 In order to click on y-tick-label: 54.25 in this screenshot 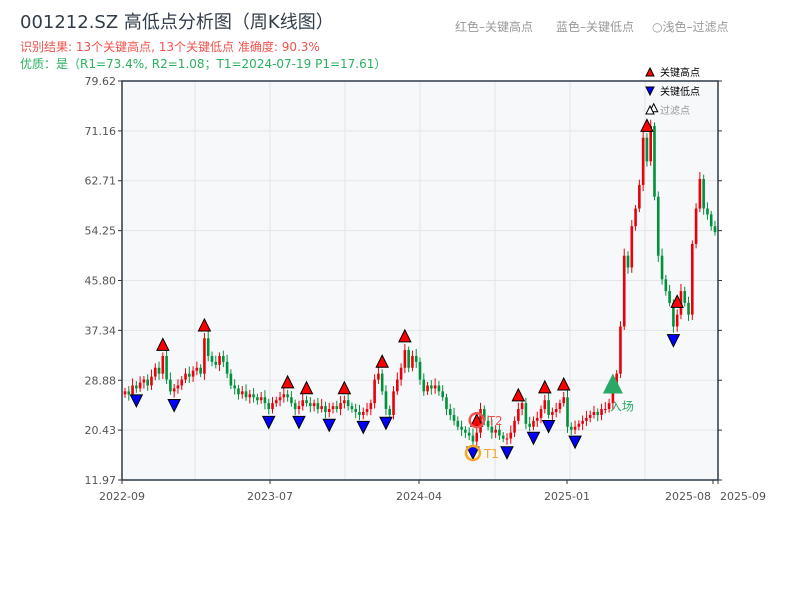, I will do `click(101, 231)`.